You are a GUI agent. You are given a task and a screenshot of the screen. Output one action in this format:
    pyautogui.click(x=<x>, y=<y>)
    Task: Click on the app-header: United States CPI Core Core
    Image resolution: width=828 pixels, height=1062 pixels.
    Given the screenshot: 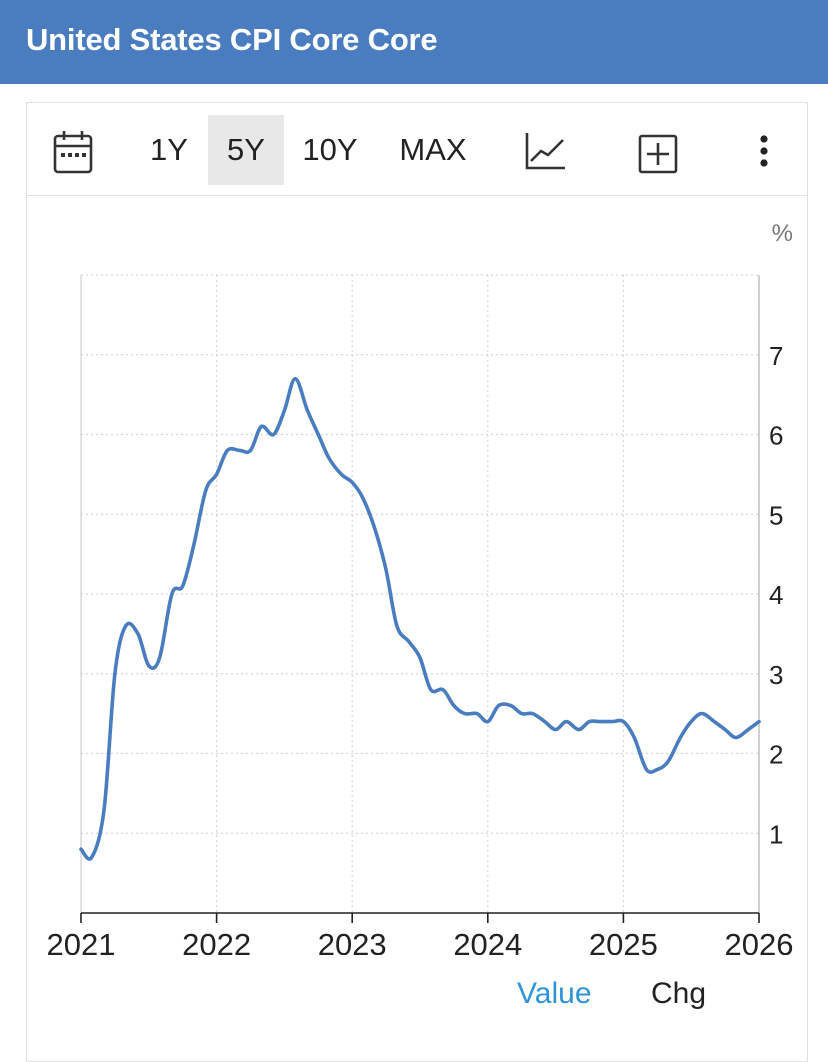 What is the action you would take?
    pyautogui.click(x=414, y=42)
    